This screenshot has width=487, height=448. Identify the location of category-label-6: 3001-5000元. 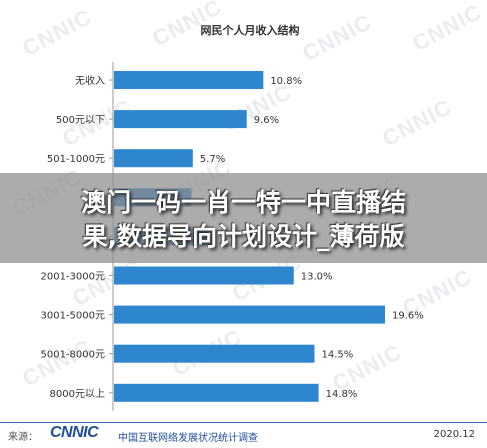
(72, 316).